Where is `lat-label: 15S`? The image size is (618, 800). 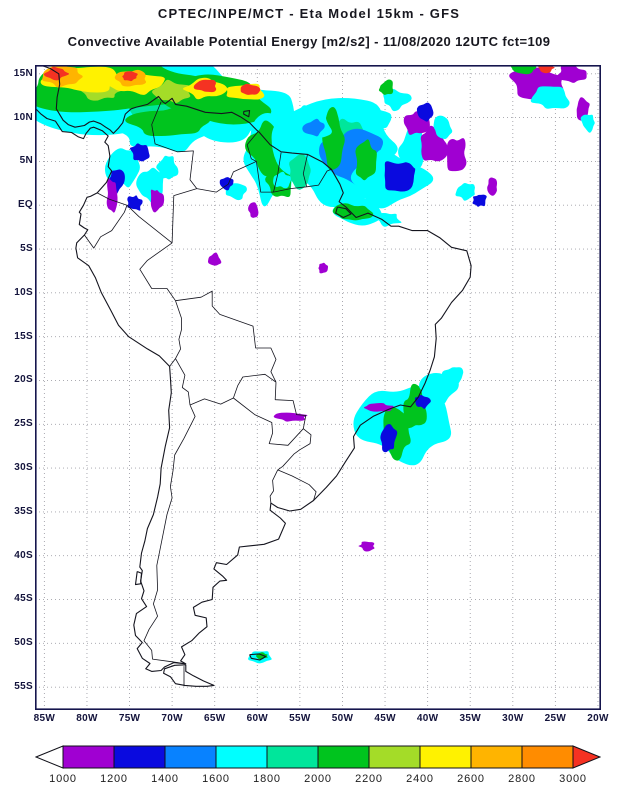
lat-label: 15S is located at coordinates (23, 336).